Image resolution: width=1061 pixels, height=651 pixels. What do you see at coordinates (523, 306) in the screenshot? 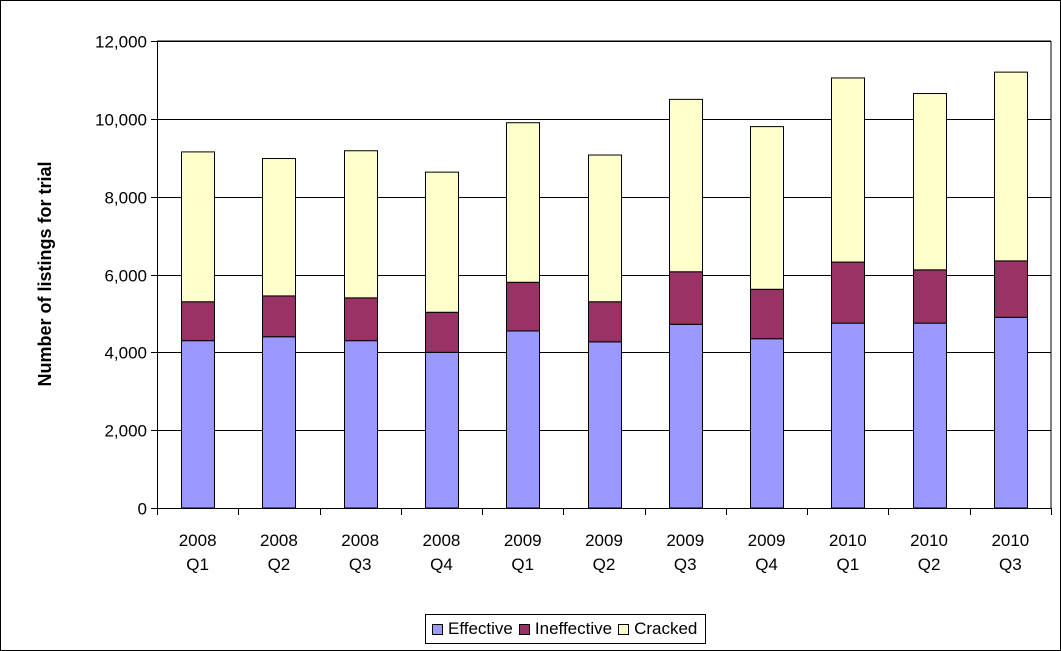
I see `bar-ineffective-2009-q1` at bounding box center [523, 306].